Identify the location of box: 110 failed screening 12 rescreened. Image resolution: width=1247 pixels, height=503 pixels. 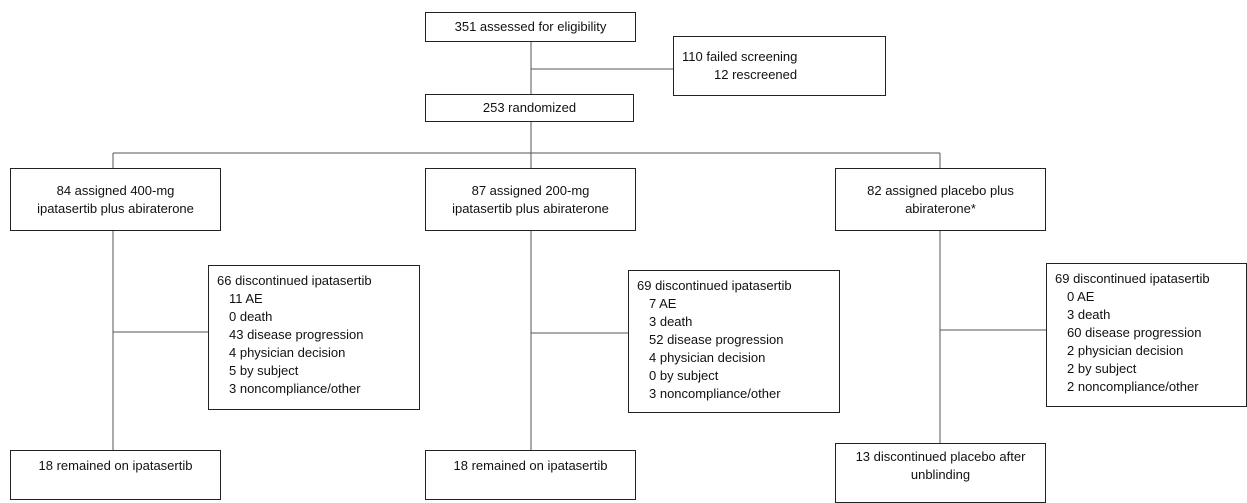
(779, 66).